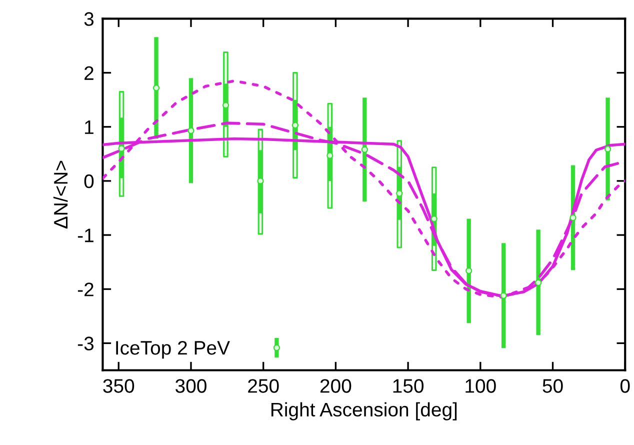 The image size is (634, 445). What do you see at coordinates (408, 386) in the screenshot?
I see `x-tick-label: 150` at bounding box center [408, 386].